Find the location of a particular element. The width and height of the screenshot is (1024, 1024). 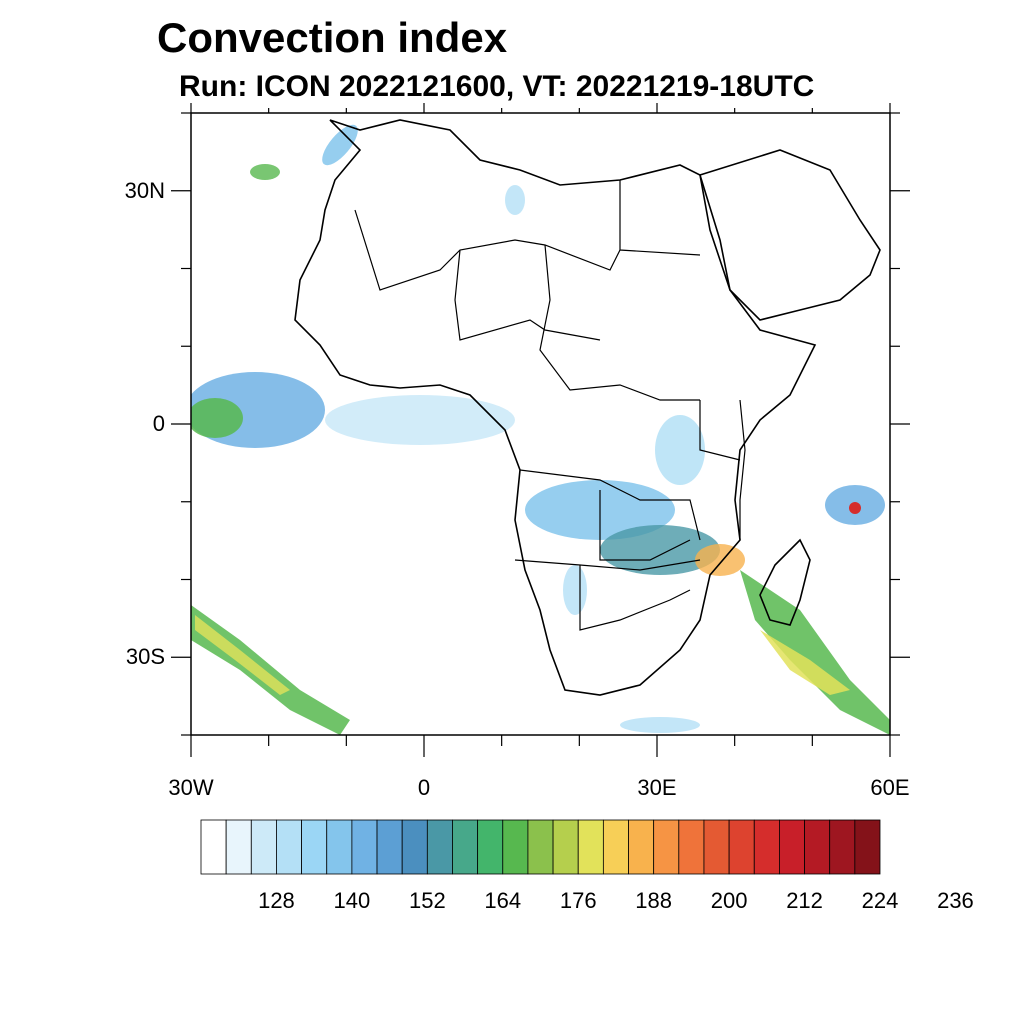

field-blob-indian-ocean-core is located at coordinates (855, 508).